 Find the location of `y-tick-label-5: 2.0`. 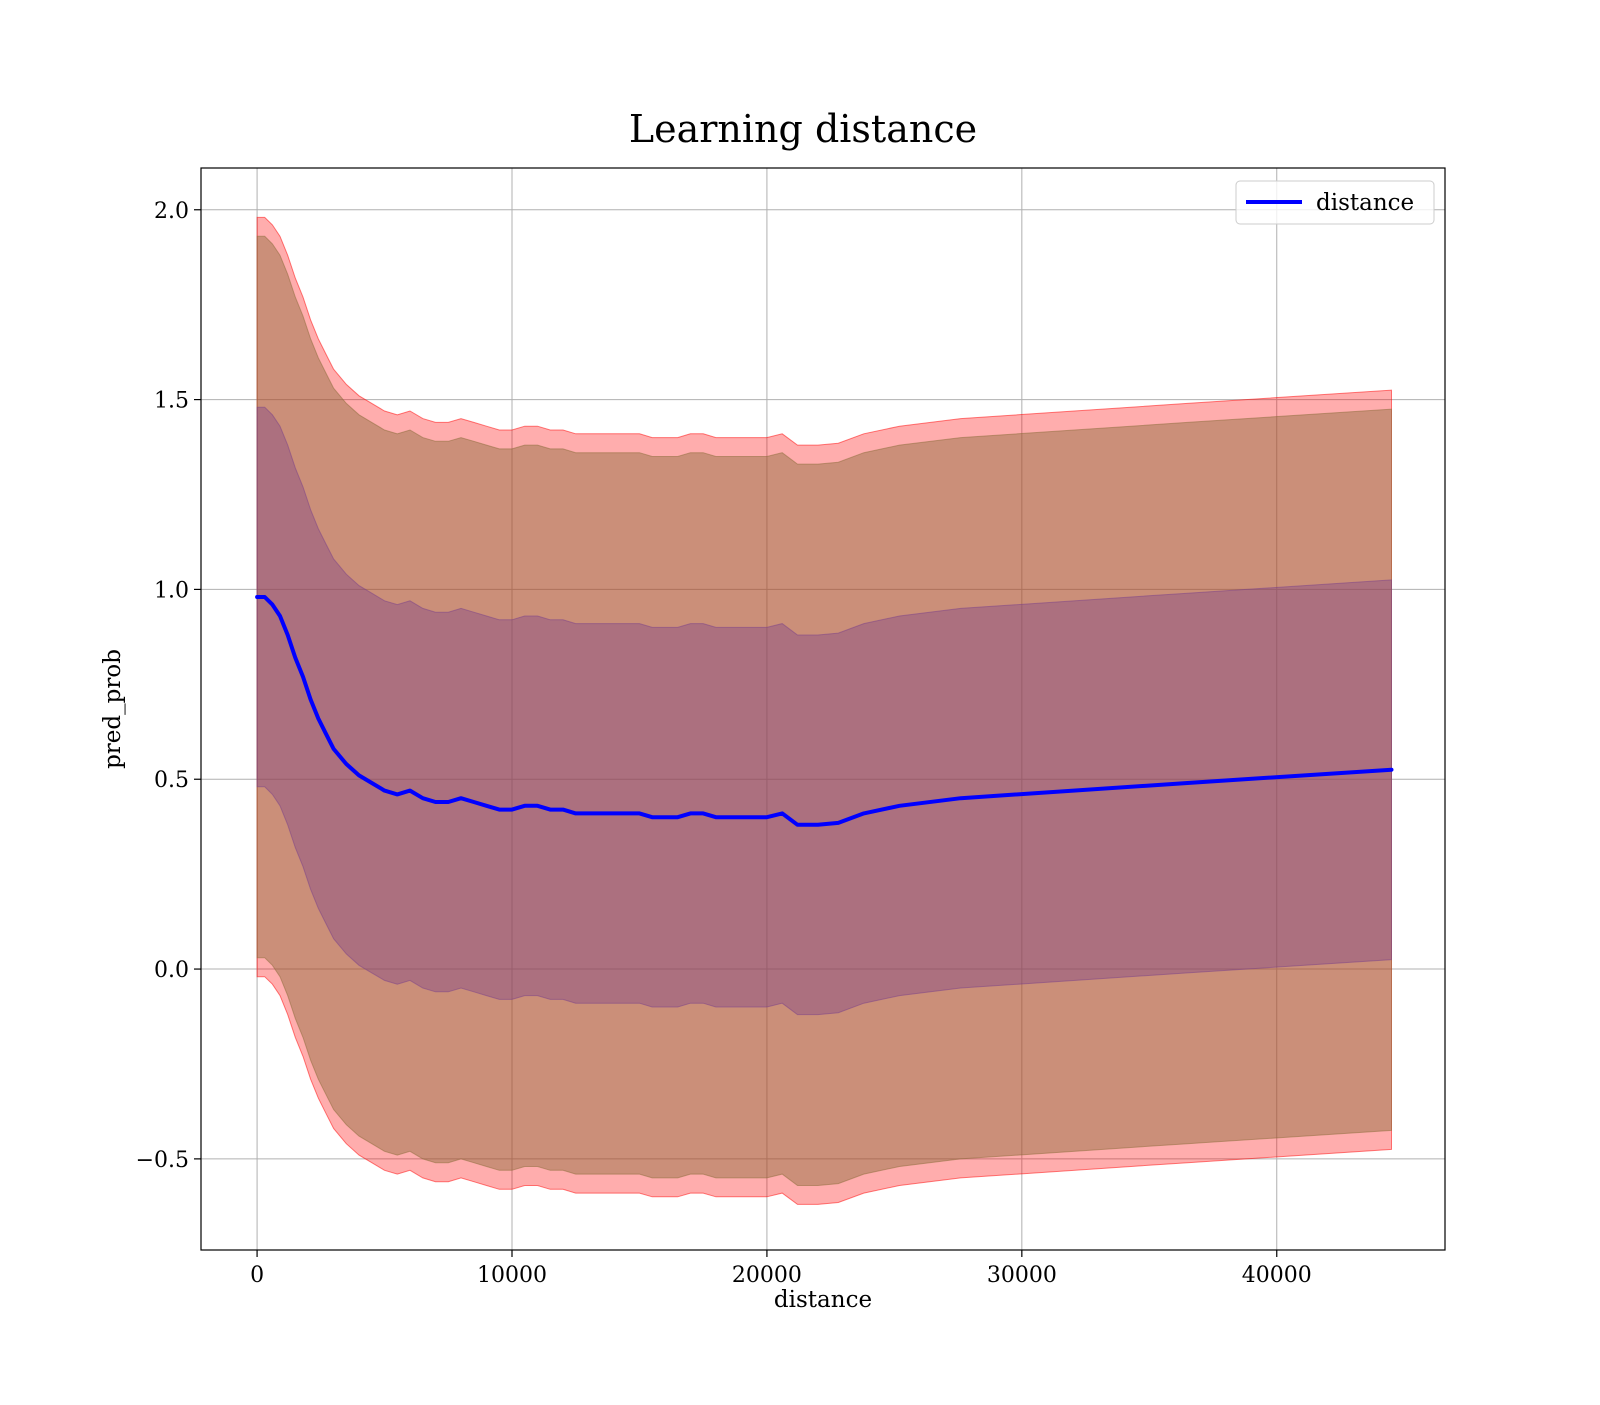

y-tick-label-5: 2.0 is located at coordinates (171, 211).